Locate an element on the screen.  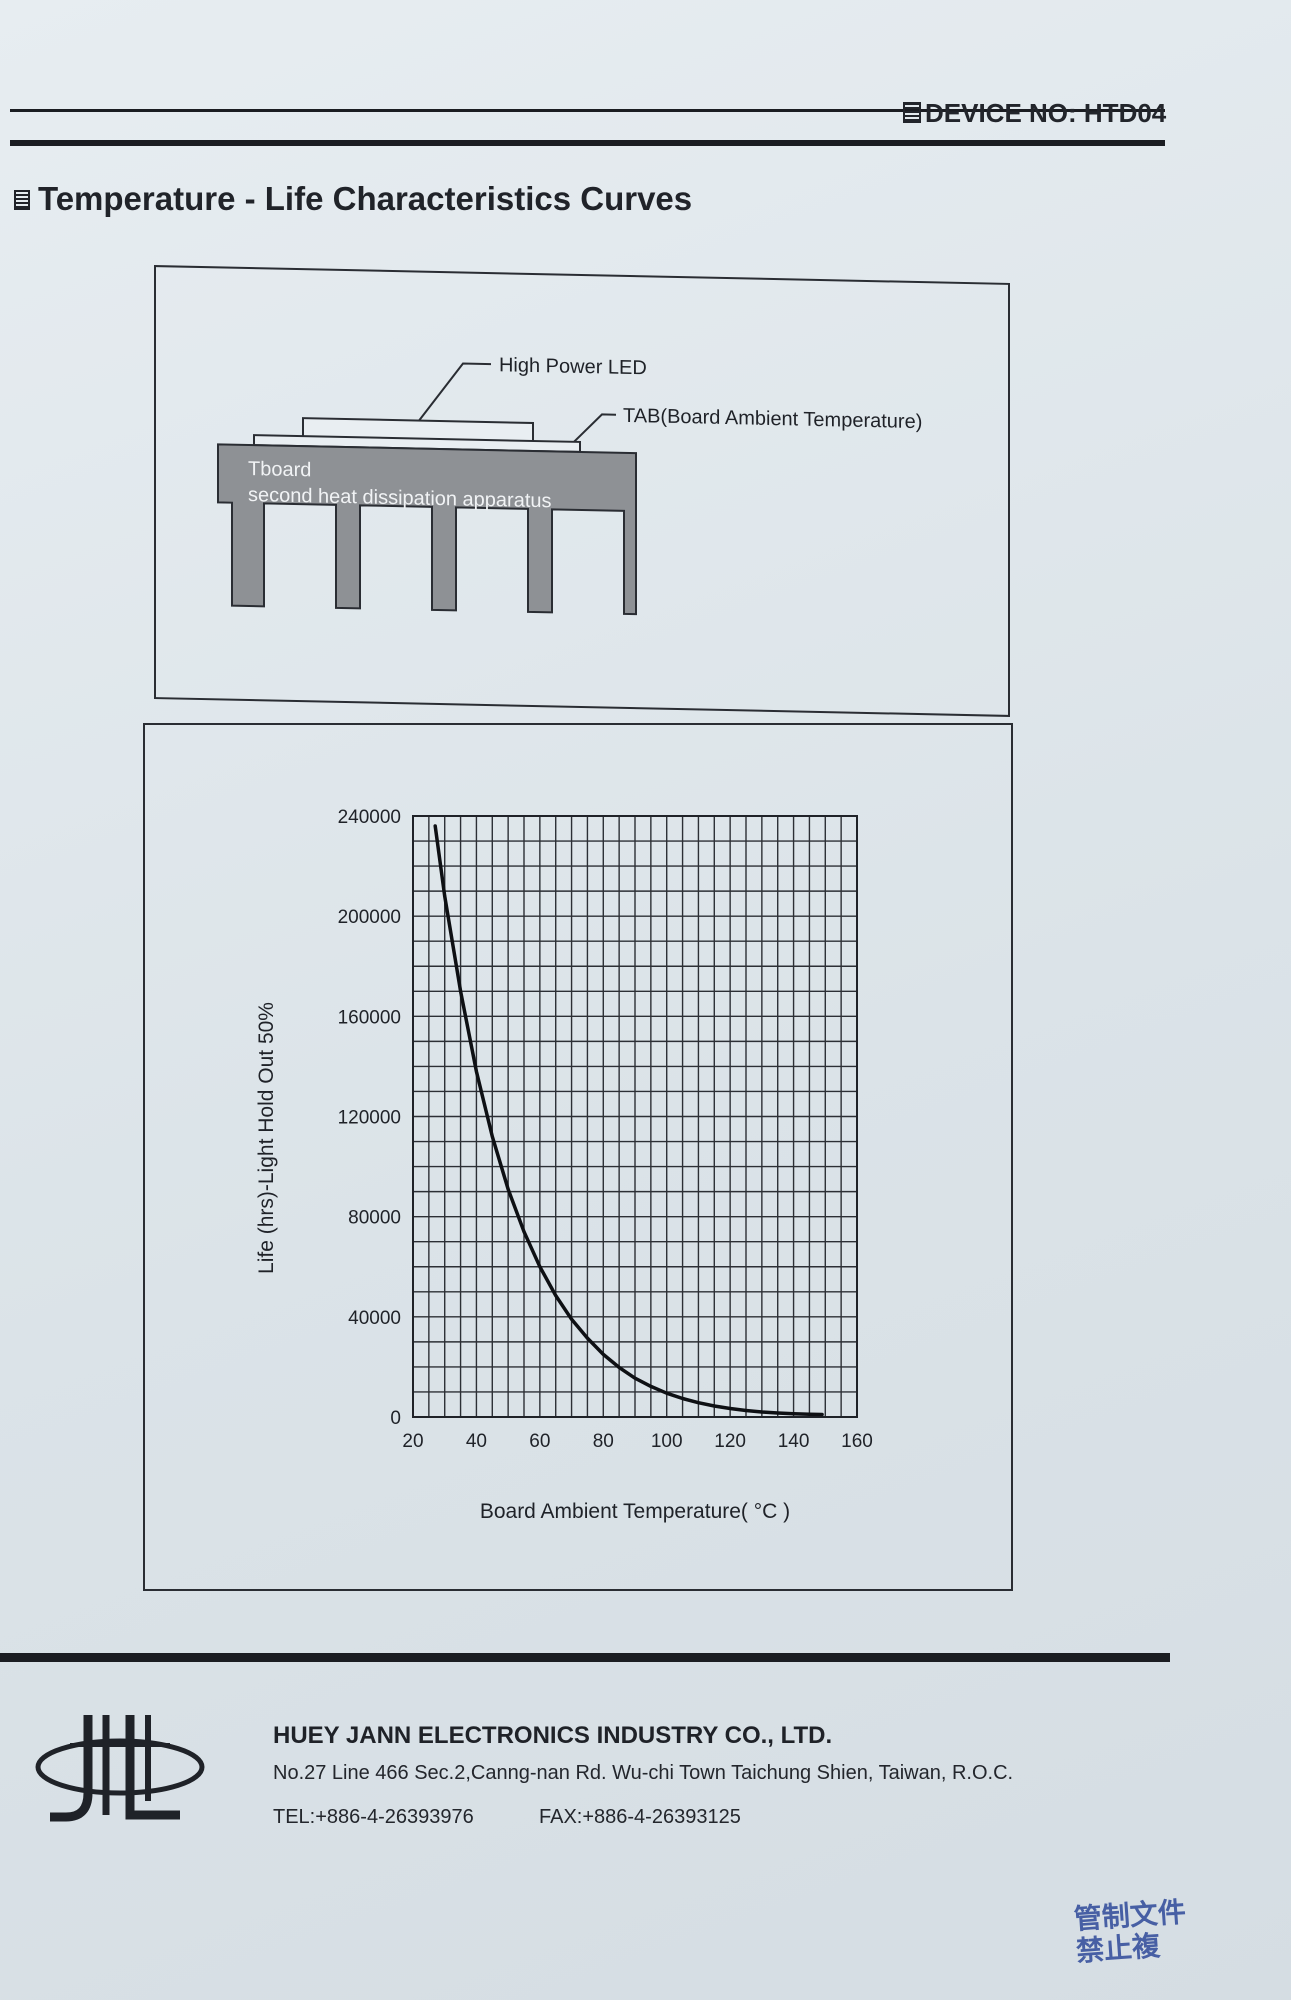
company-name: HUEY JANN ELECTRONICS INDUSTRY CO., LTD. is located at coordinates (553, 1735).